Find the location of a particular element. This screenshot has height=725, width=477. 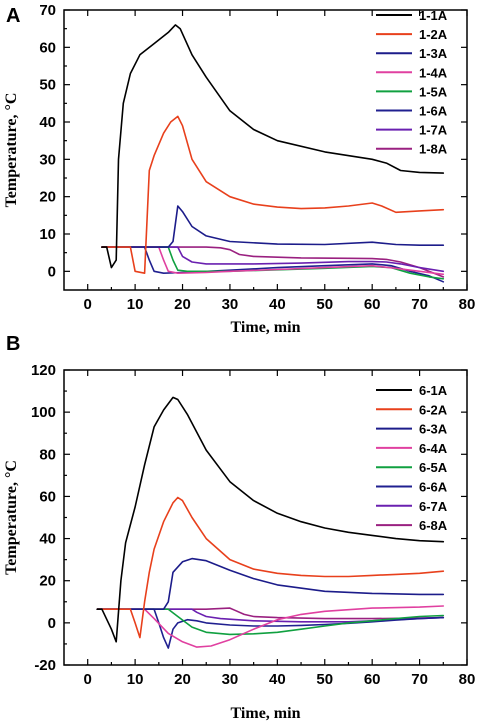

legend-label: 1-4A is located at coordinates (433, 72).